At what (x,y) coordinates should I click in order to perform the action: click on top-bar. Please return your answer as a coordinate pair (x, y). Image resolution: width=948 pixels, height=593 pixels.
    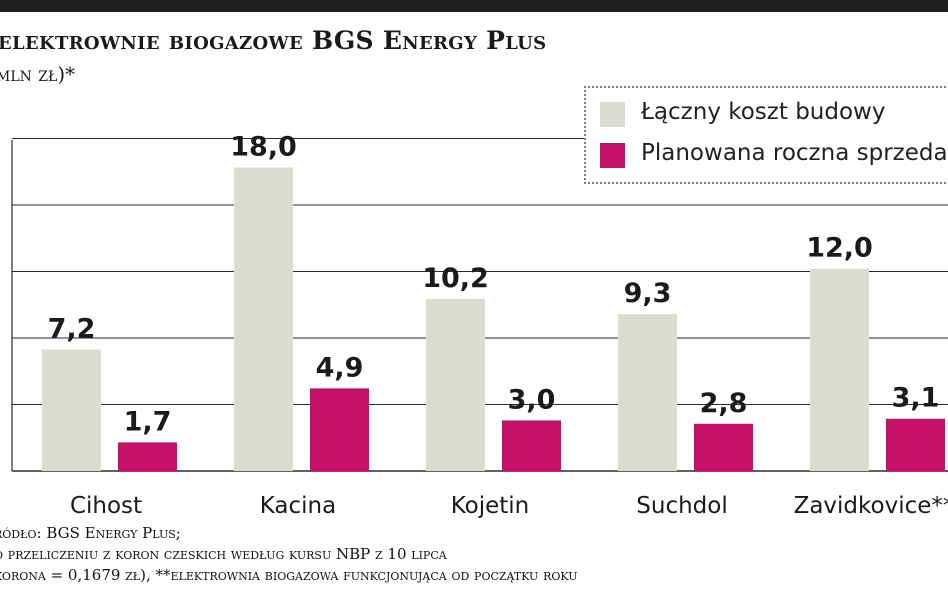
    Looking at the image, I should click on (474, 6).